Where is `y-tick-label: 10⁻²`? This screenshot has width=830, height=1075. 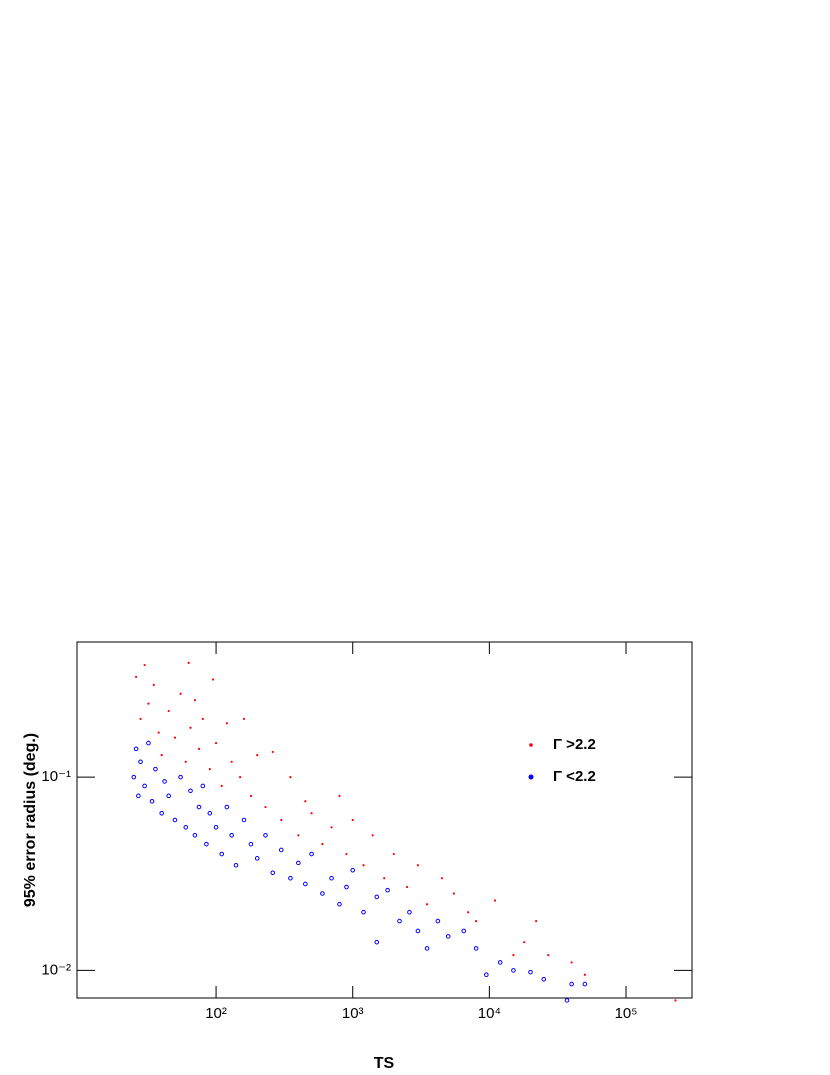 y-tick-label: 10⁻² is located at coordinates (56, 969).